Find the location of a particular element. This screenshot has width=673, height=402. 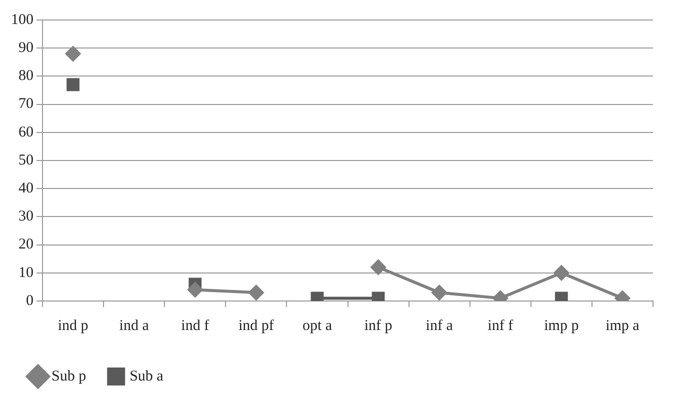

x-tick-label: ind a is located at coordinates (134, 326).